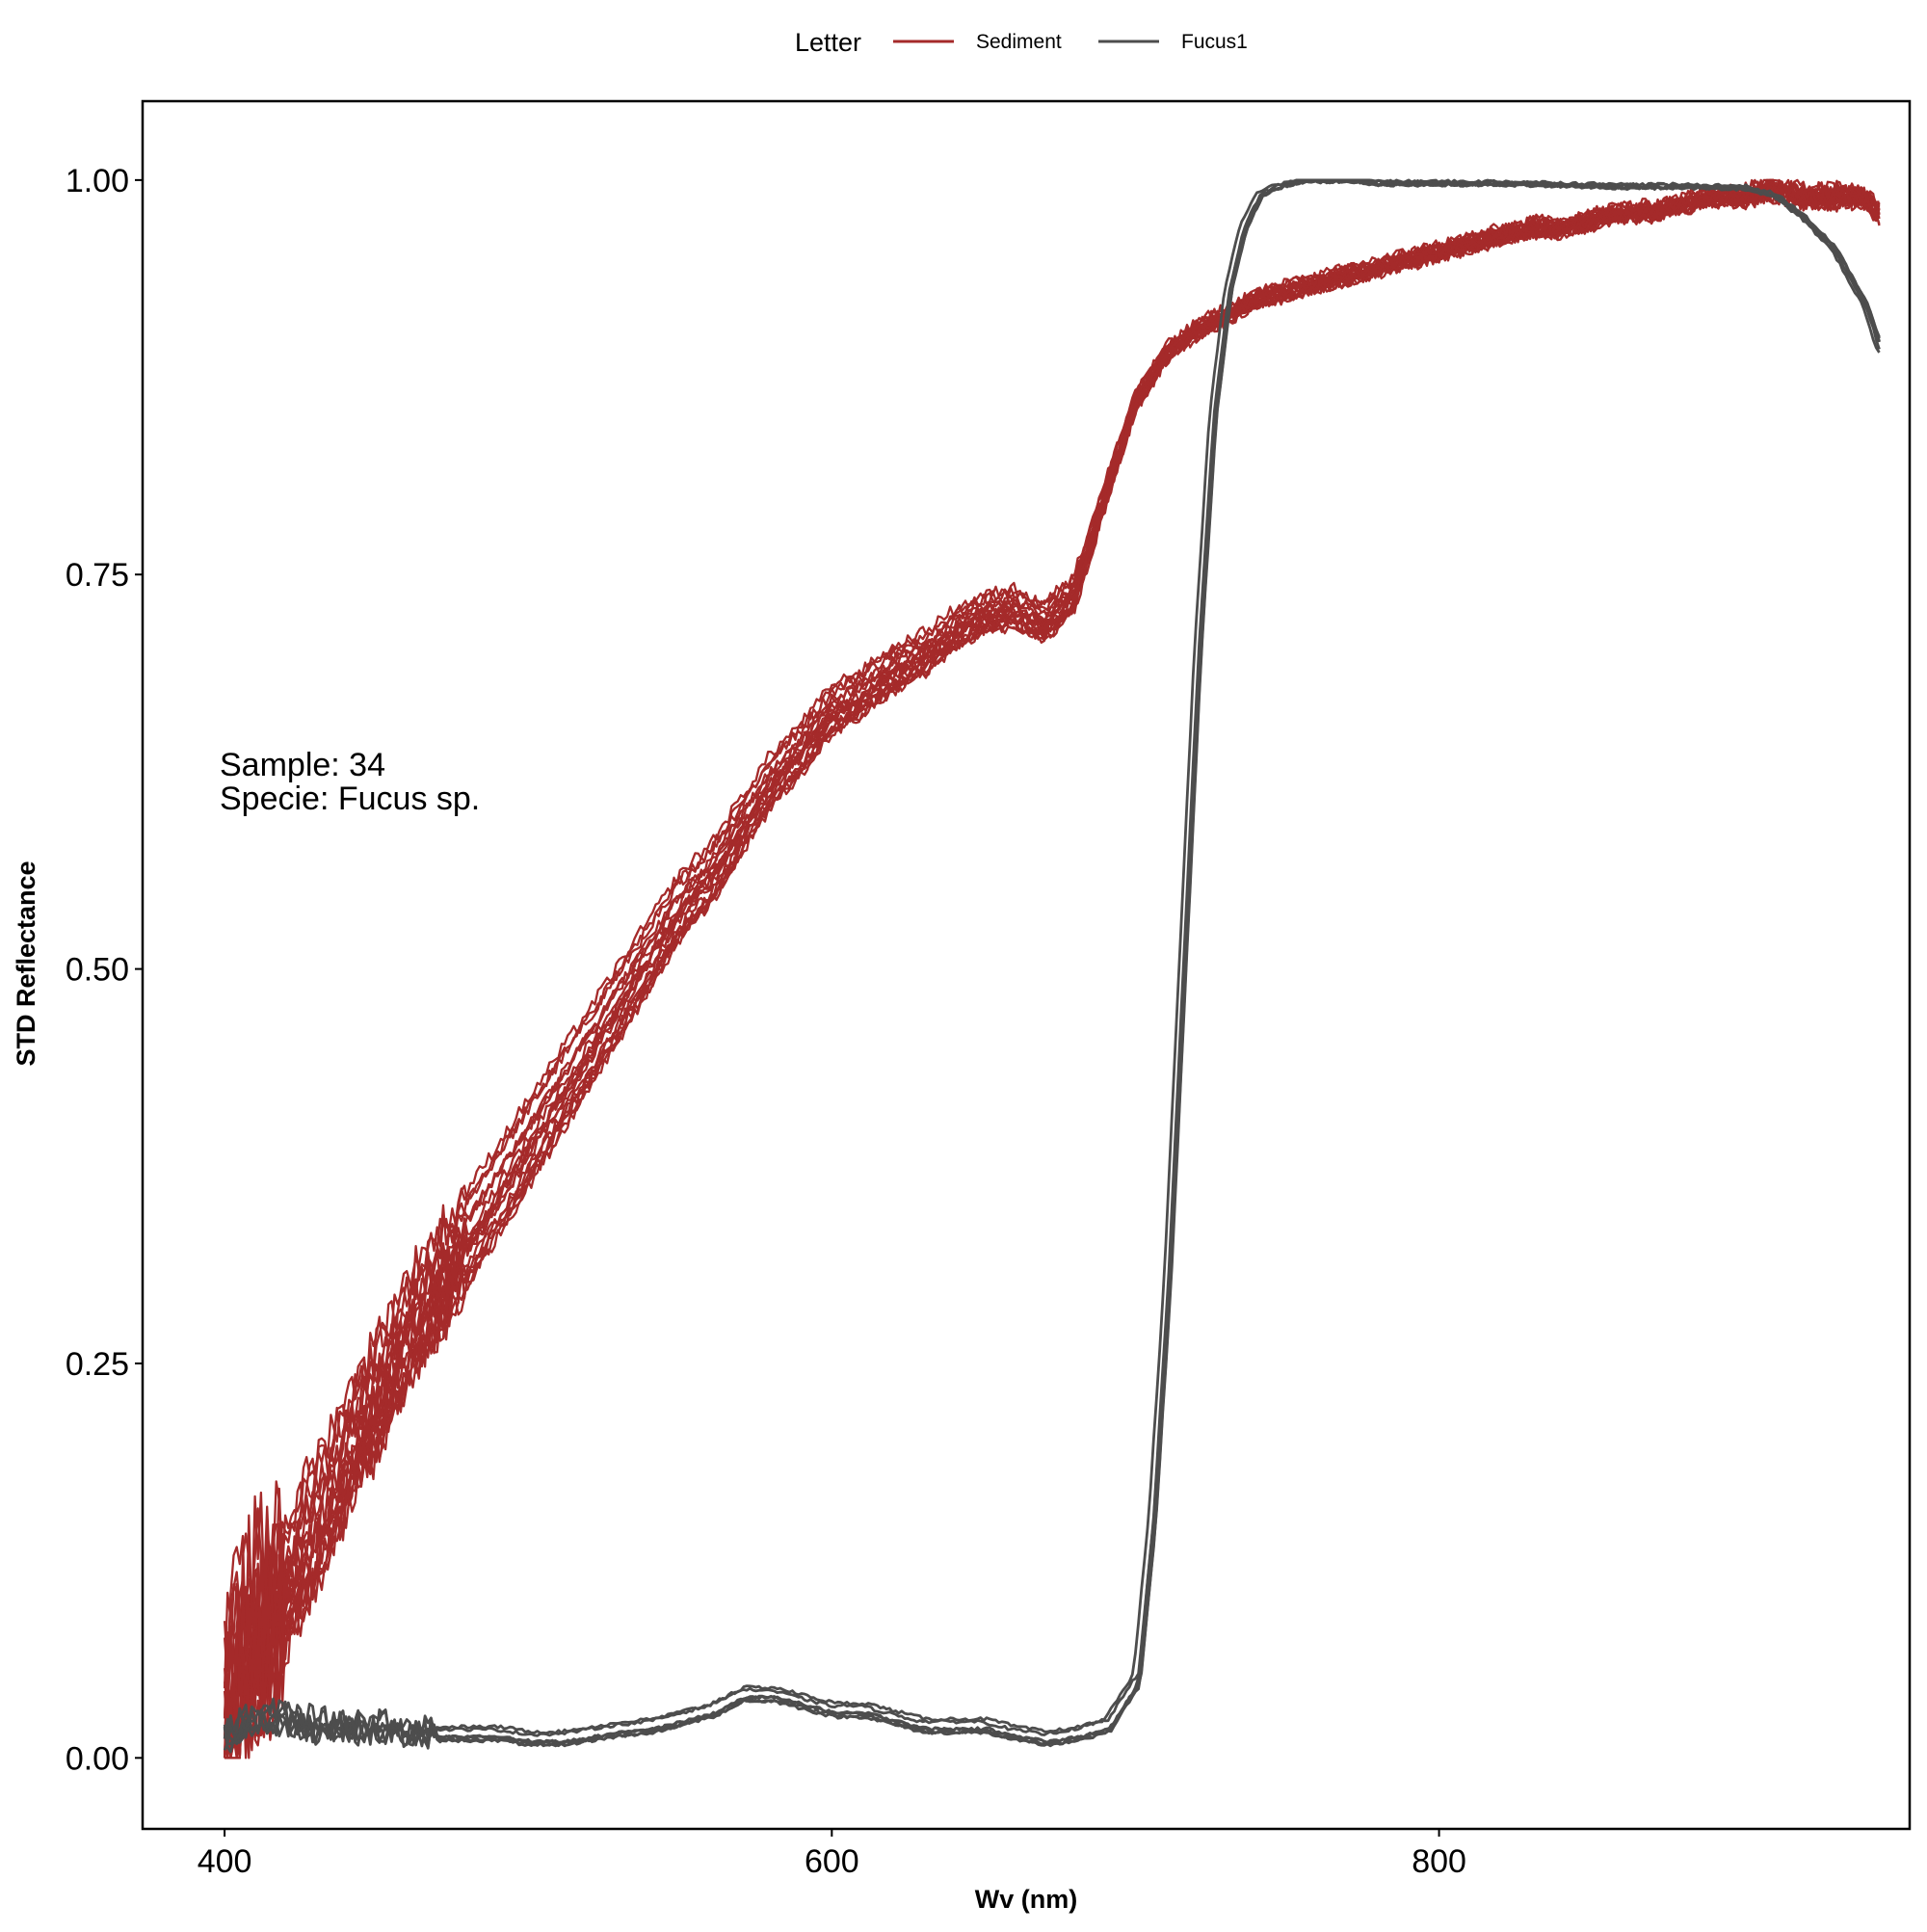  Describe the element at coordinates (828, 42) in the screenshot. I see `legend-title: Letter` at that location.